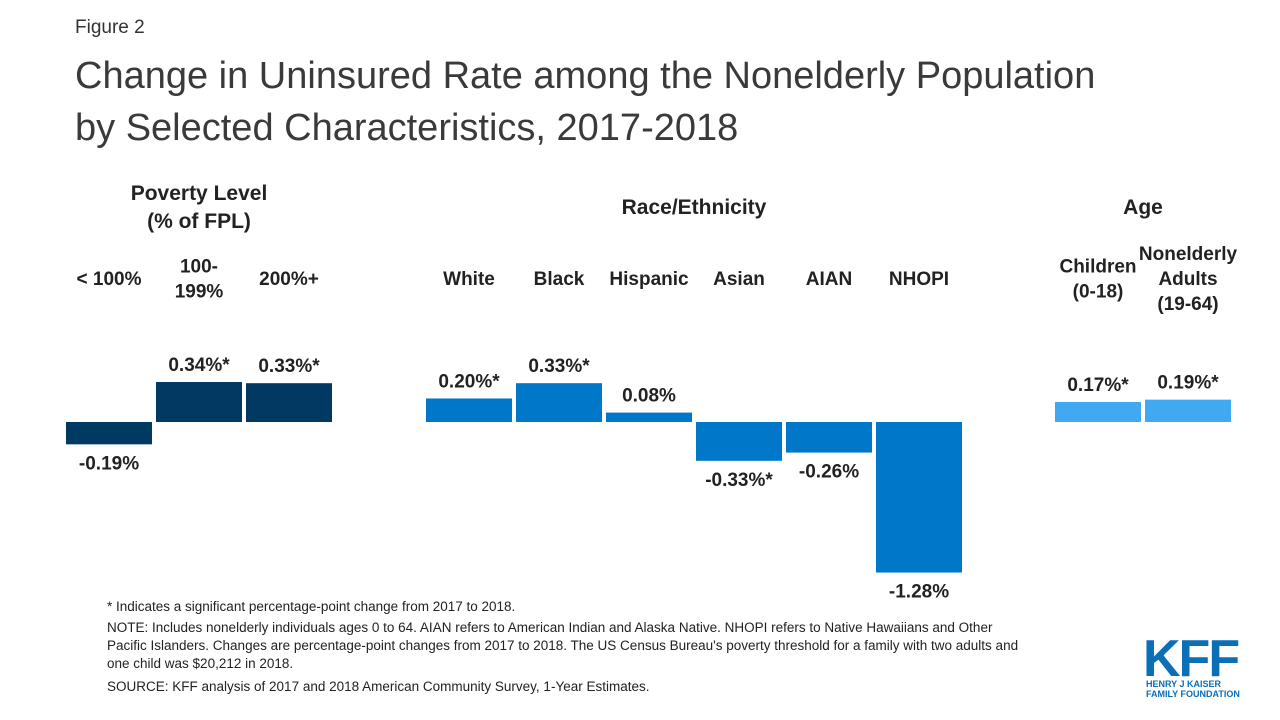  I want to click on category-label: NHOPI, so click(919, 279).